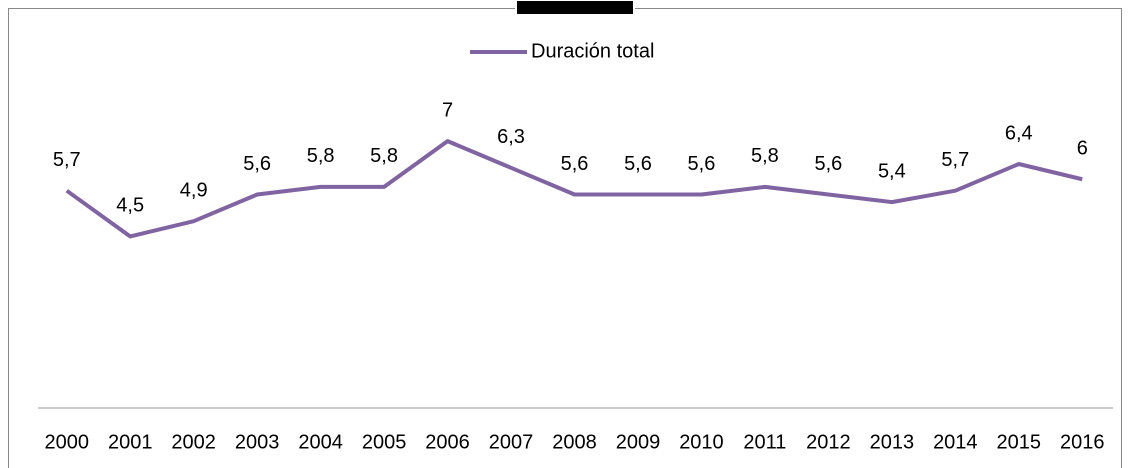  I want to click on x-tick-label: 2007, so click(511, 442).